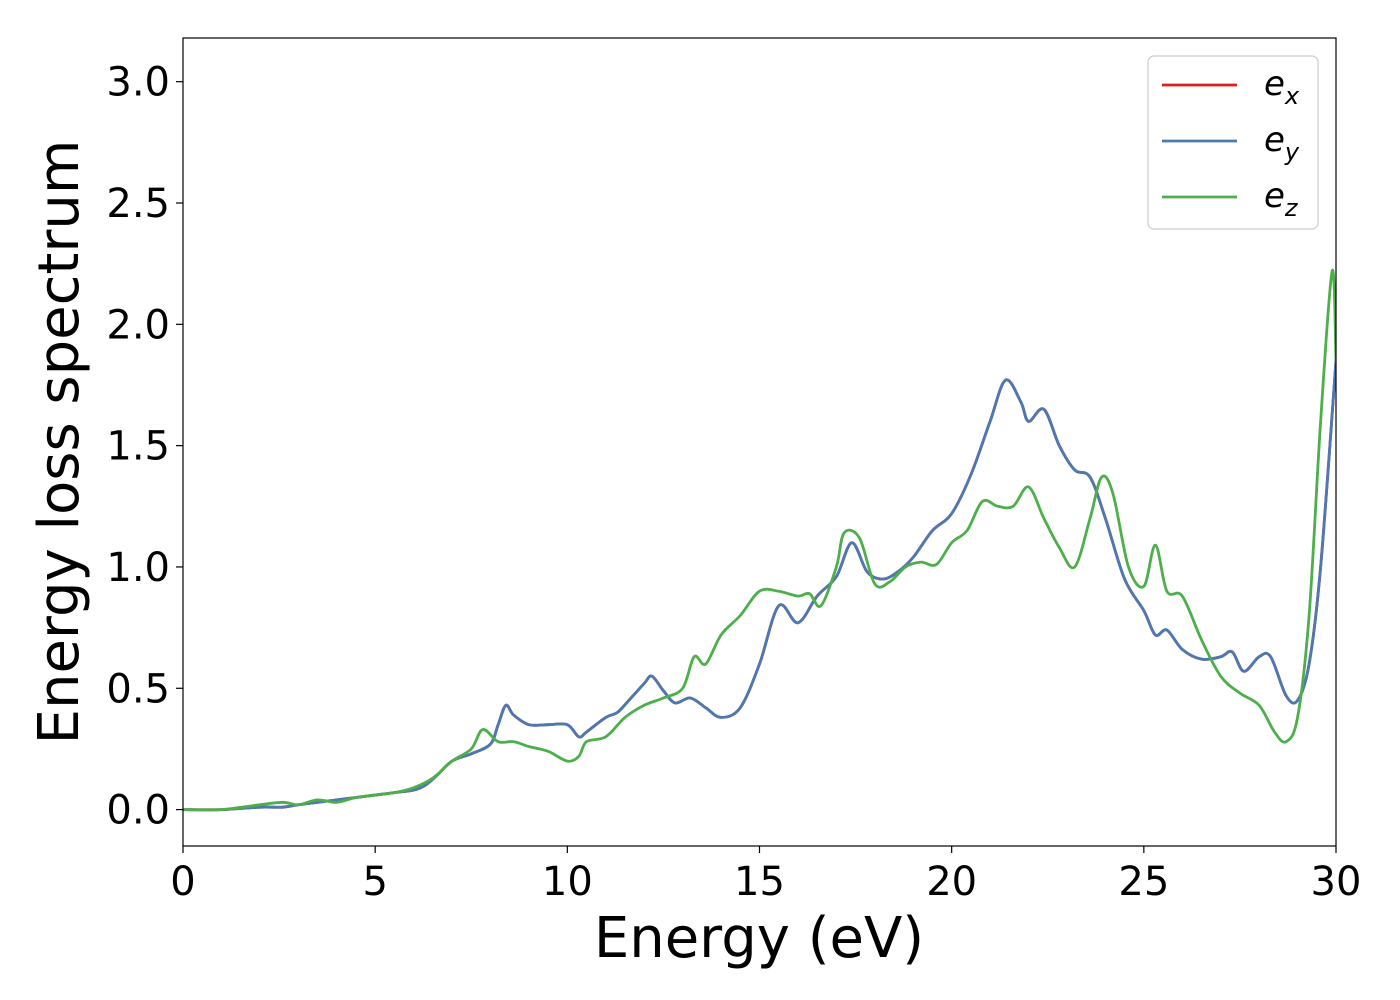  I want to click on x-axis-label: Energy (eV), so click(759, 938).